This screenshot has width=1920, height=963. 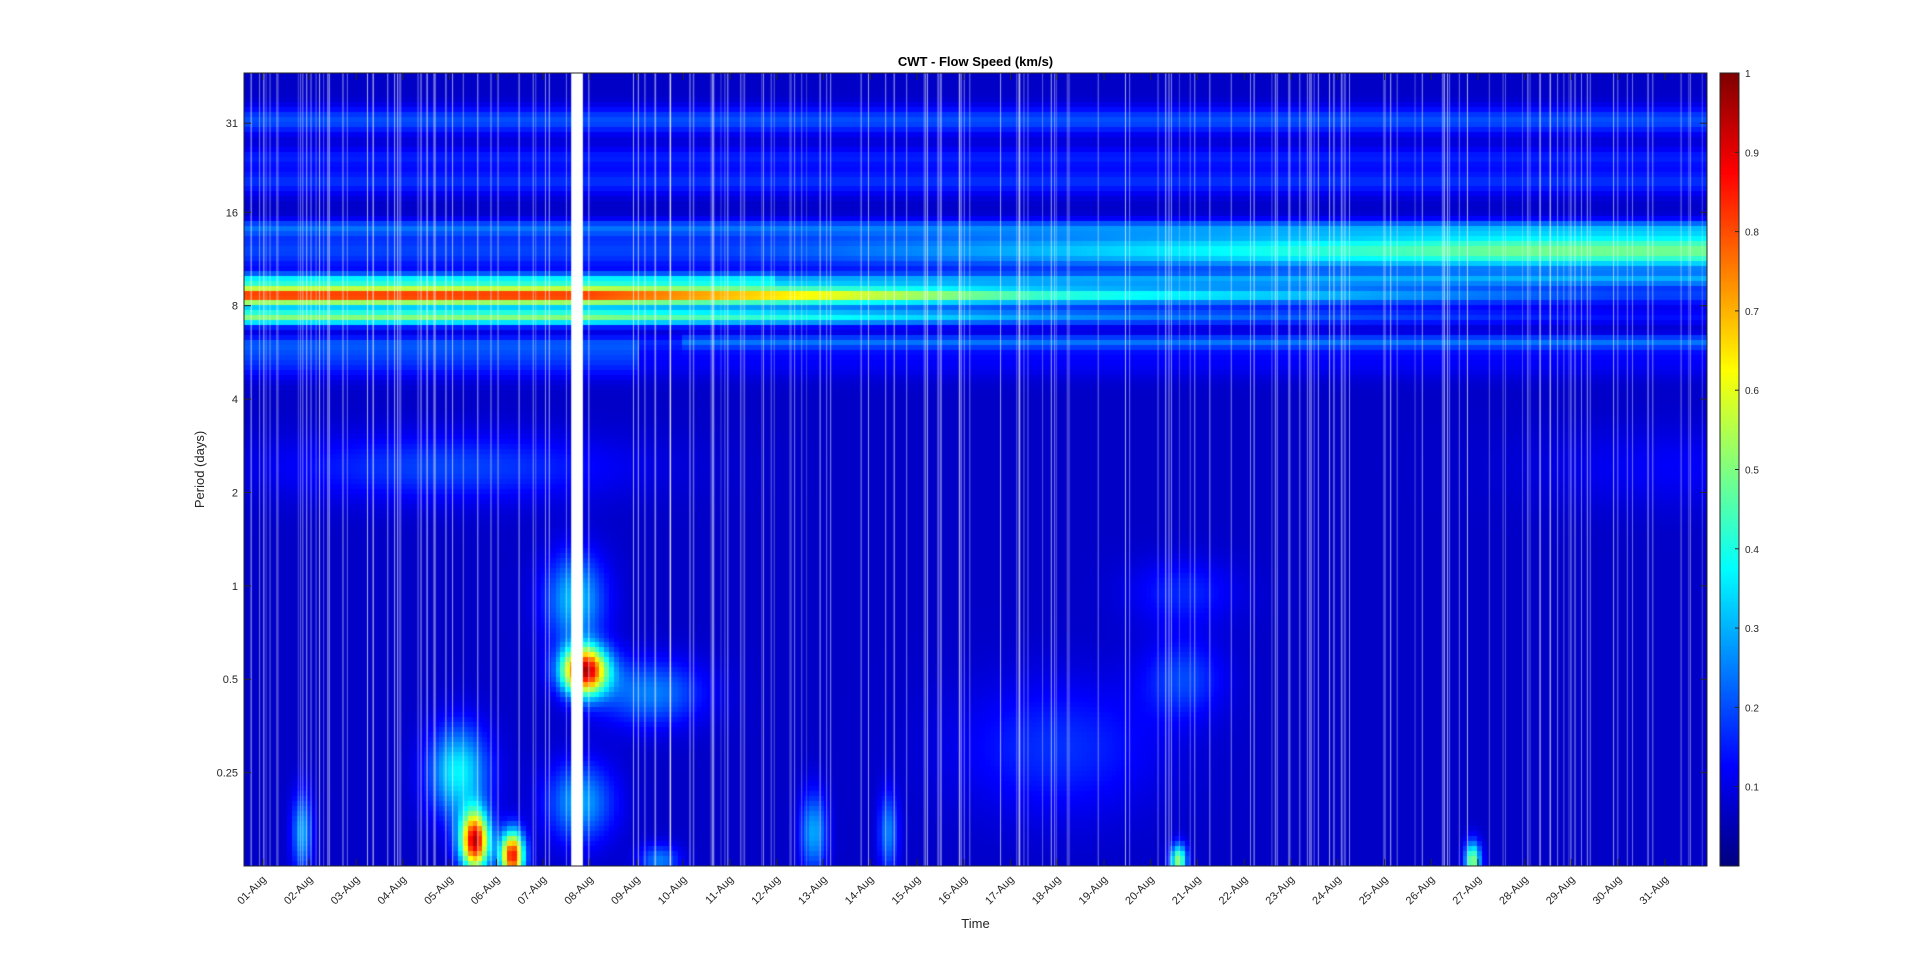 I want to click on y-tick-label: 8, so click(x=235, y=307).